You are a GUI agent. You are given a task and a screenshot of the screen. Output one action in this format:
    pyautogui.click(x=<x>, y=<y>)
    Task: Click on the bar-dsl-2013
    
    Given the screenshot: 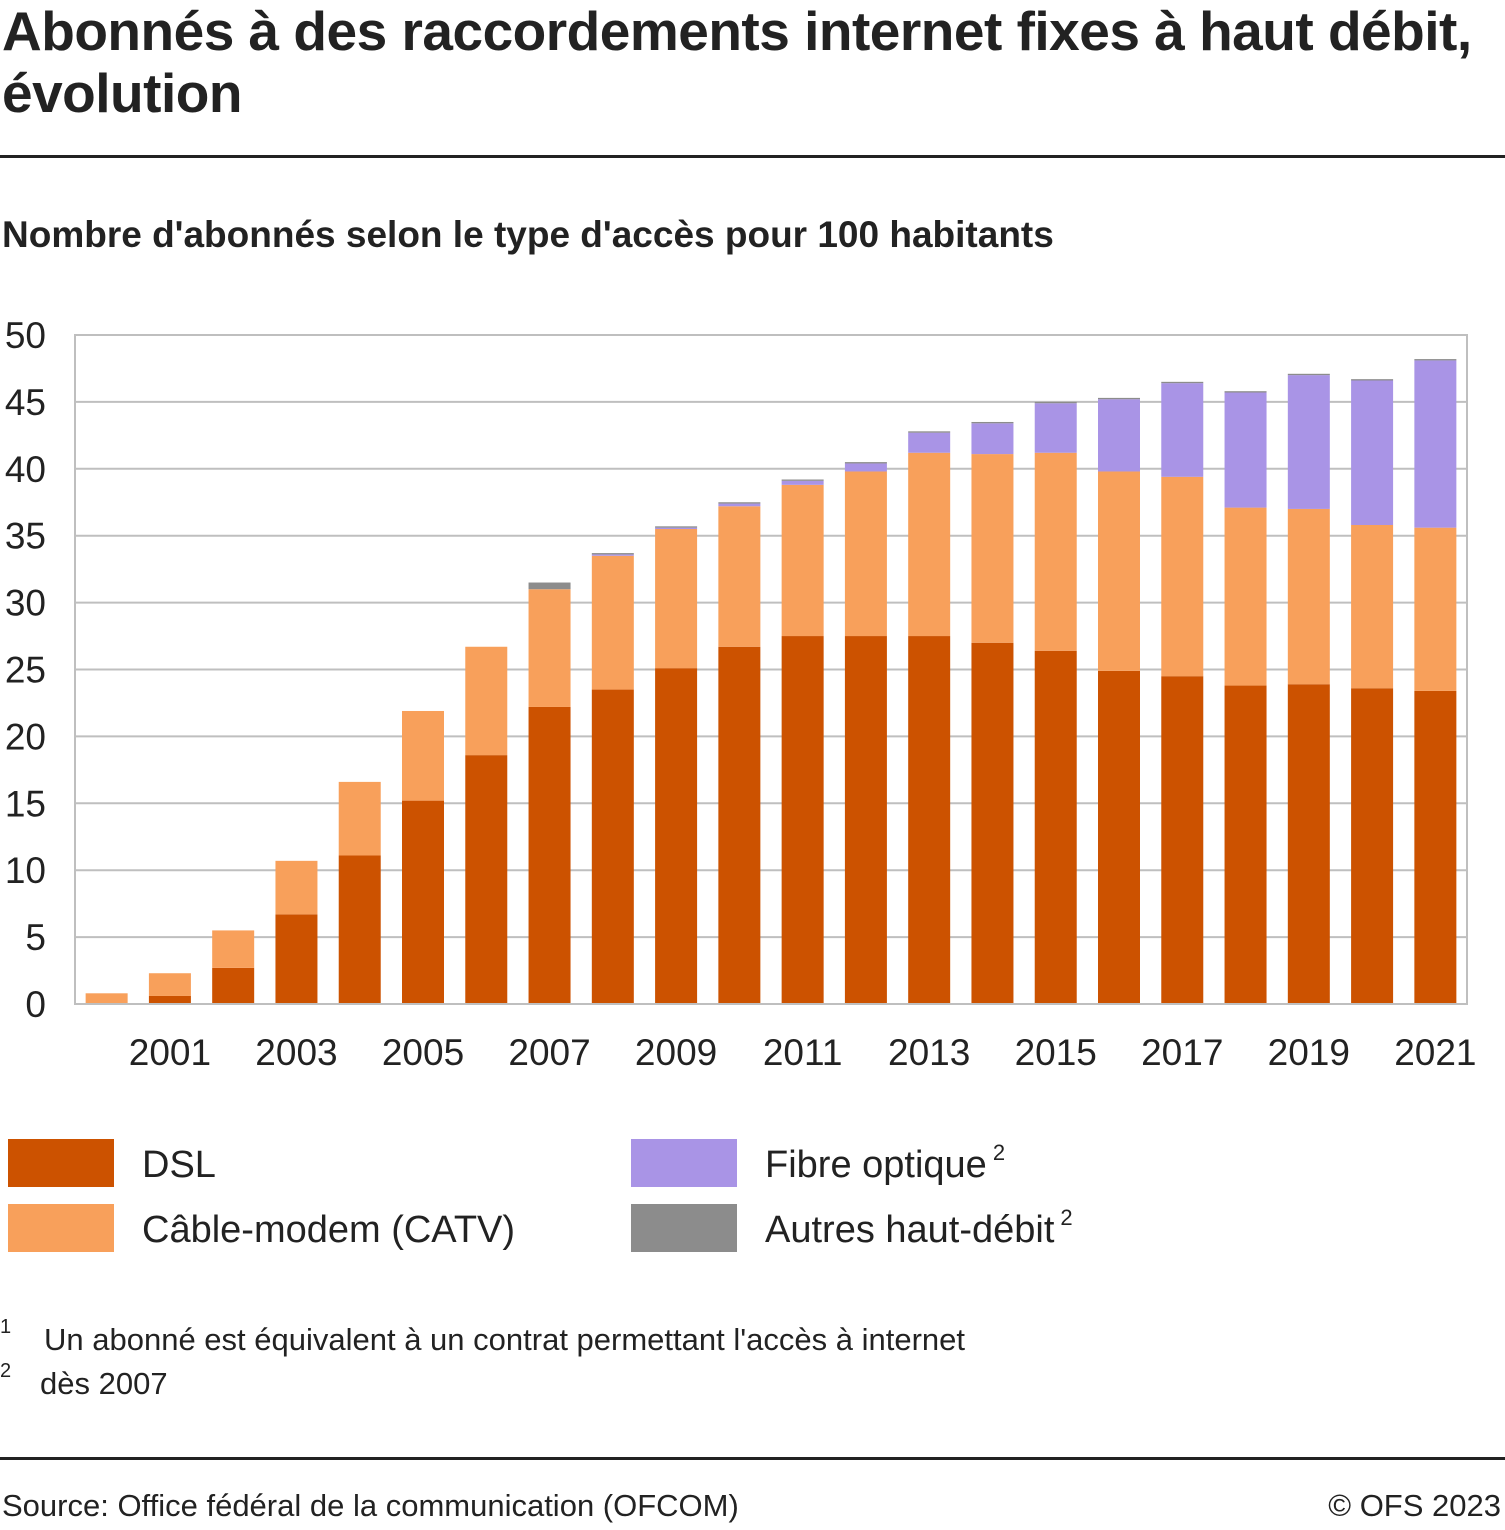 What is the action you would take?
    pyautogui.click(x=929, y=820)
    